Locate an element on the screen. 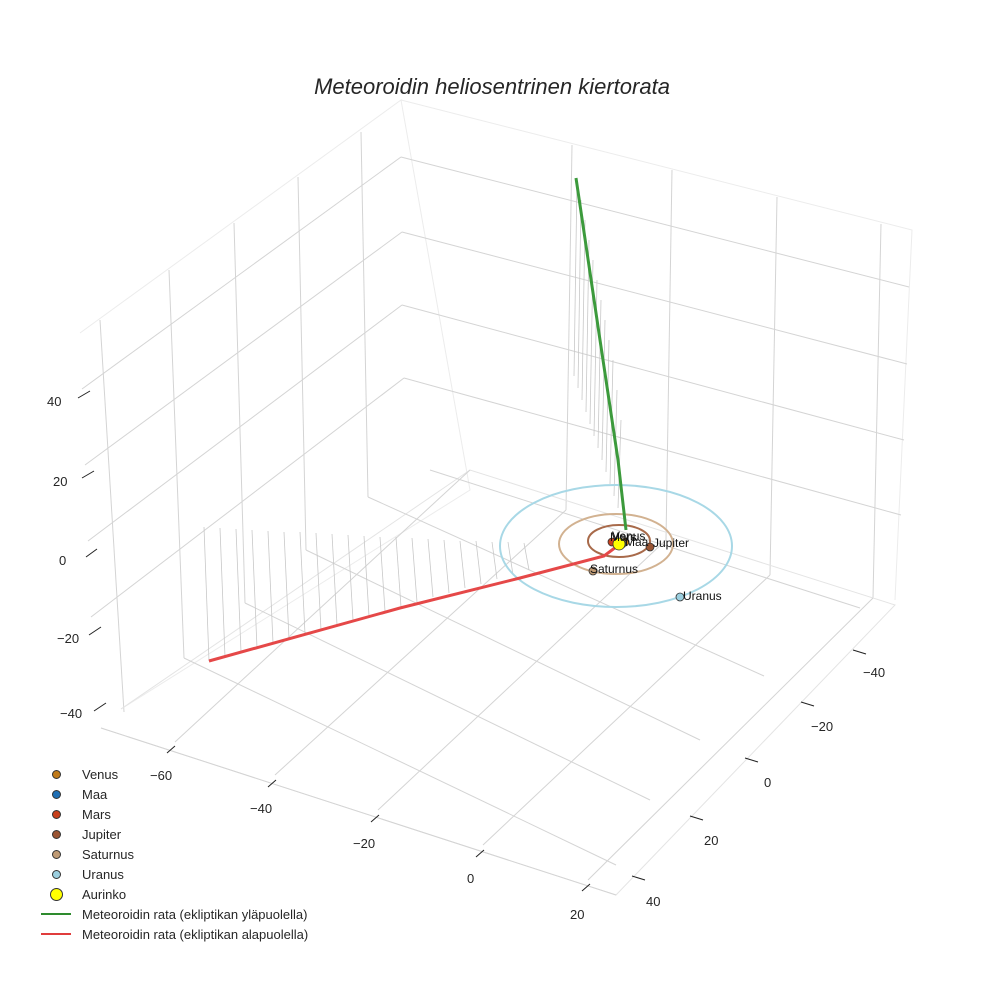  label-venus: Venus is located at coordinates (628, 536).